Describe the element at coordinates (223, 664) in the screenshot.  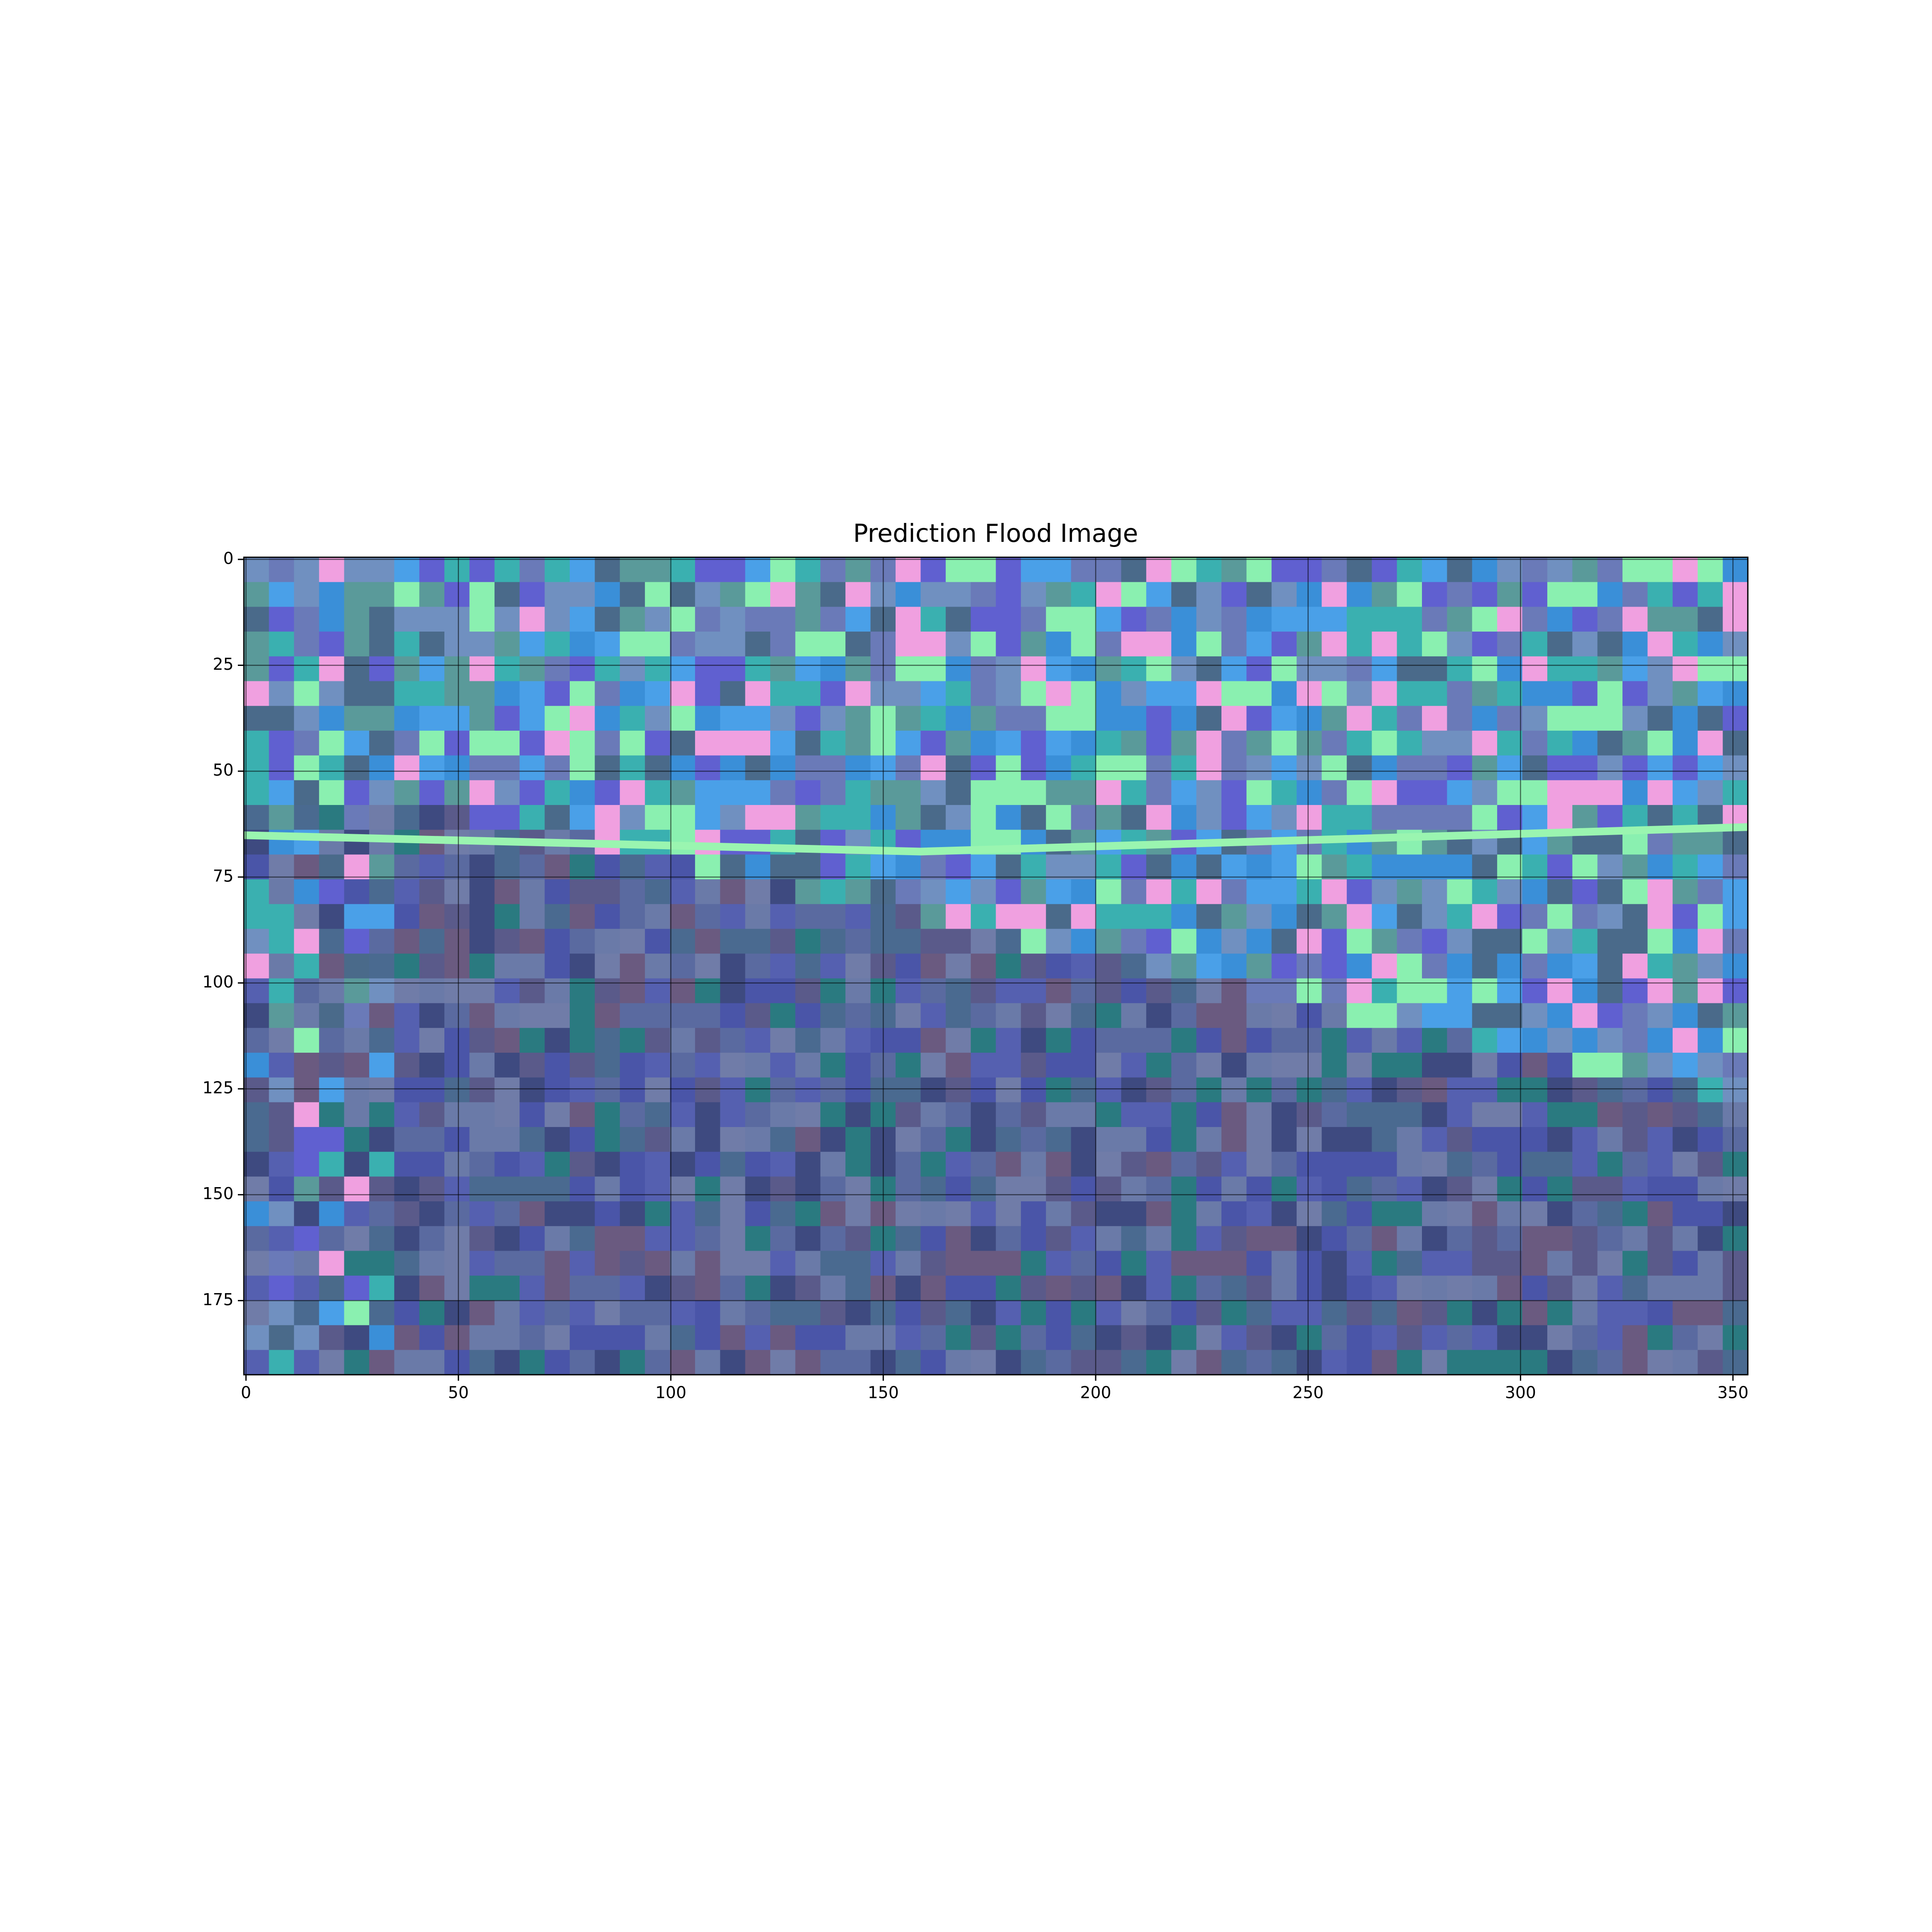
I see `y-tick-label: 25` at that location.